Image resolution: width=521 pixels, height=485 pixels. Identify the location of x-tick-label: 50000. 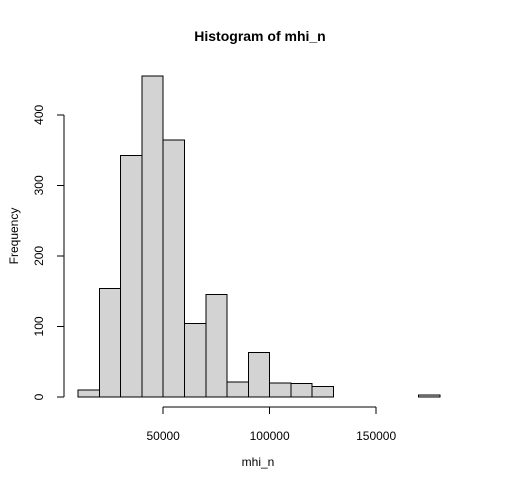
(163, 436).